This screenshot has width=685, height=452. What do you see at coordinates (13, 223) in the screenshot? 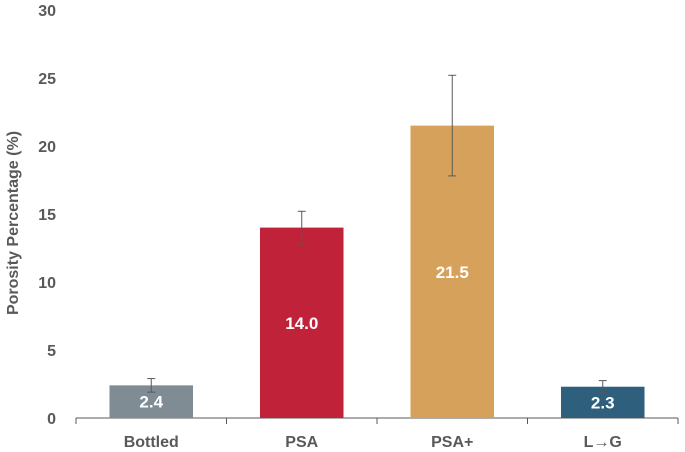
I see `y-axis-title: Porosity Percentage (%)` at bounding box center [13, 223].